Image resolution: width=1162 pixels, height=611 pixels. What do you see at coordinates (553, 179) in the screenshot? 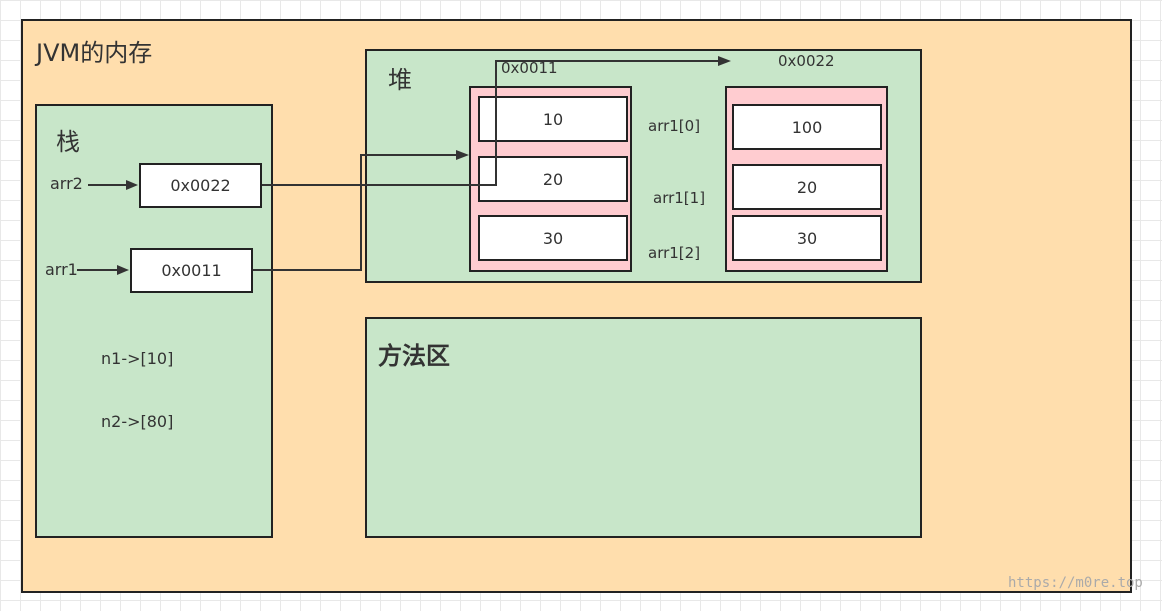
I see `array-0x0011-element: 20` at bounding box center [553, 179].